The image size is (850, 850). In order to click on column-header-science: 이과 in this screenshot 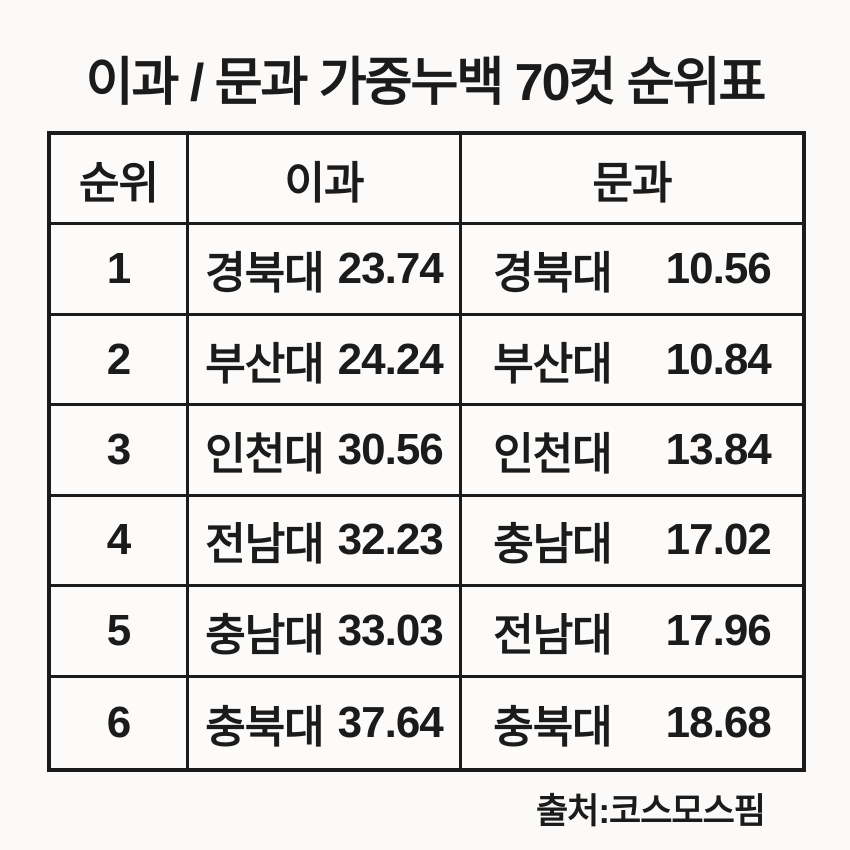, I will do `click(325, 180)`.